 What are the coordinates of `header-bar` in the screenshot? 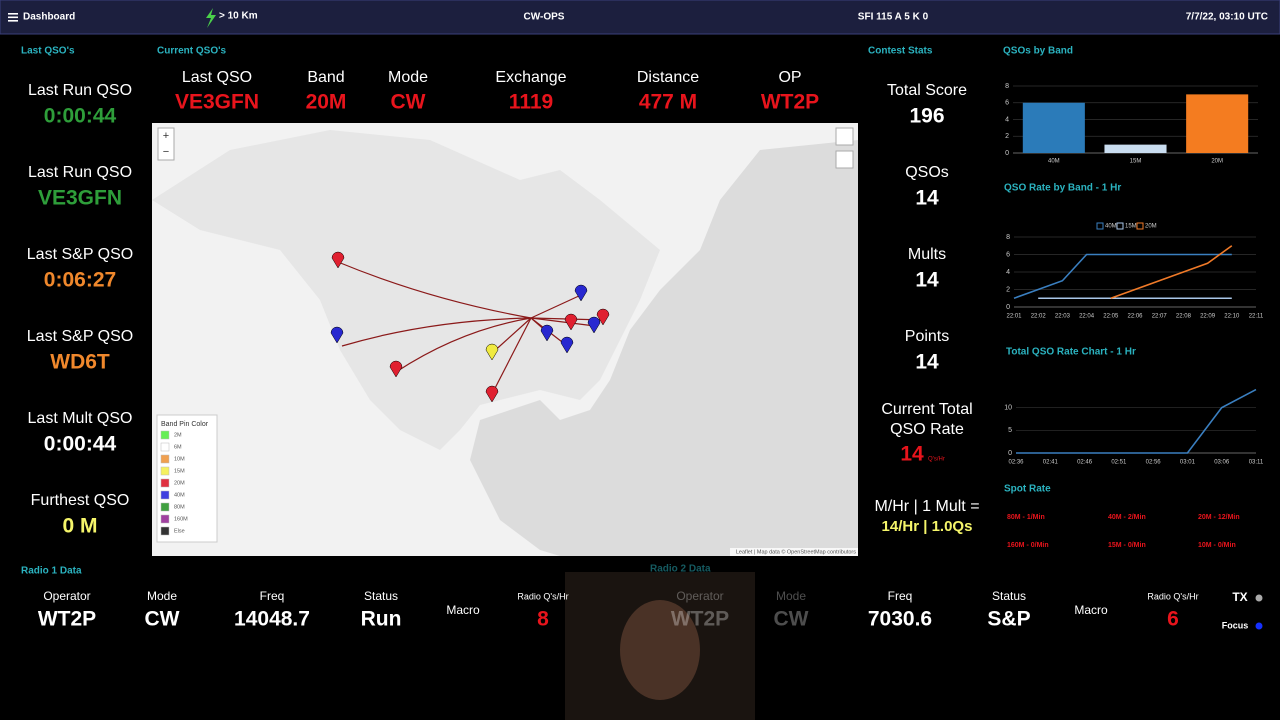 It's located at (640, 17).